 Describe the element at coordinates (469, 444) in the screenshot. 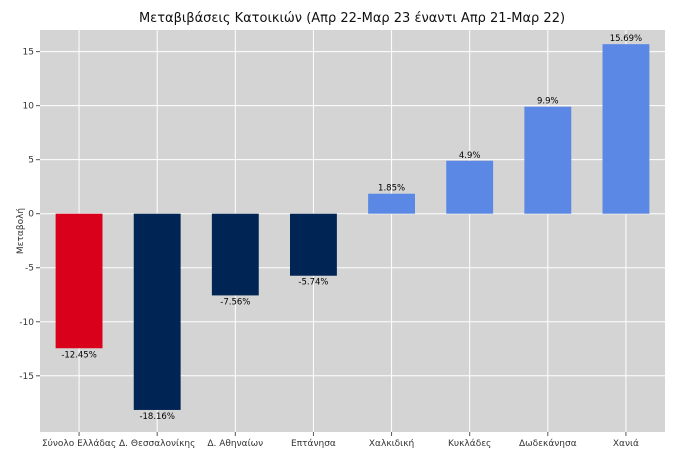

I see `x-category-label: Κυκλάδες` at that location.